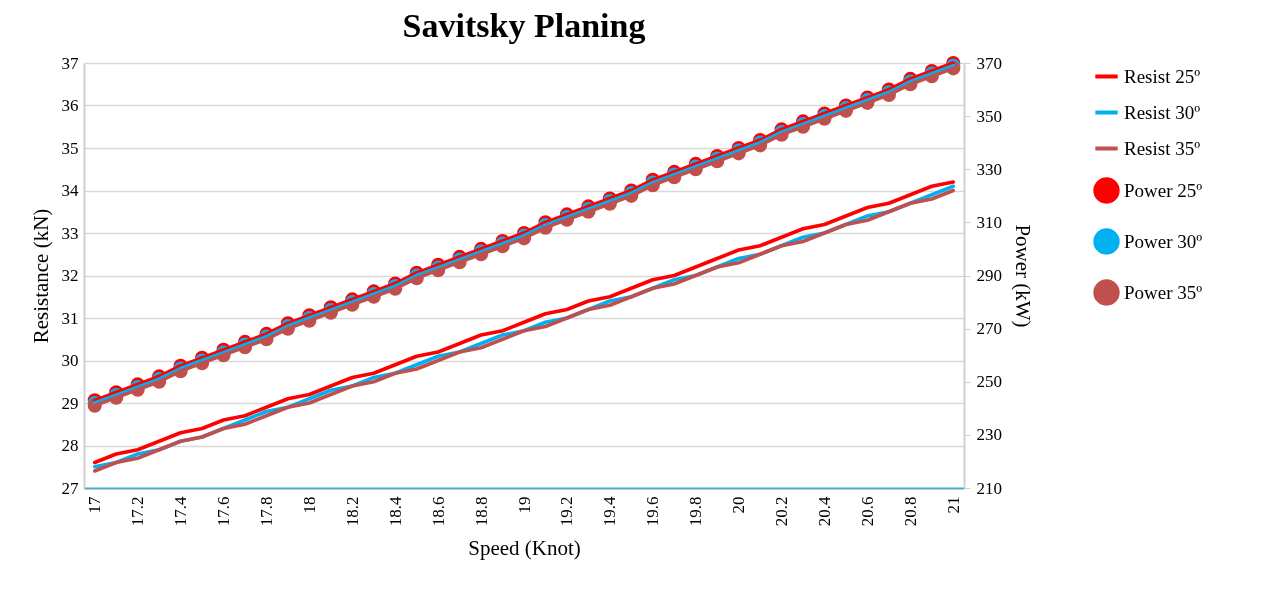  Describe the element at coordinates (266, 511) in the screenshot. I see `x-tick-label: 17.8` at that location.